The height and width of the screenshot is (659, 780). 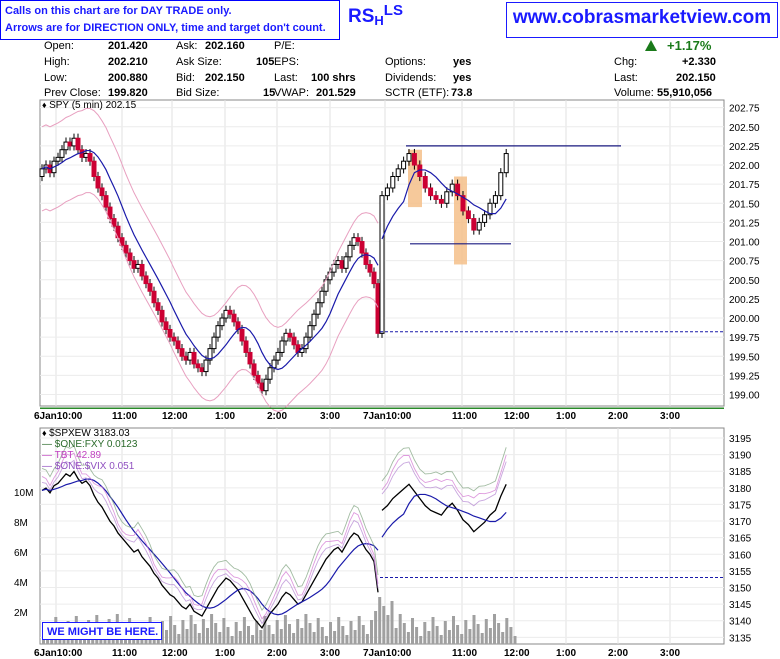 I want to click on spy-lower-band, so click(x=210, y=302).